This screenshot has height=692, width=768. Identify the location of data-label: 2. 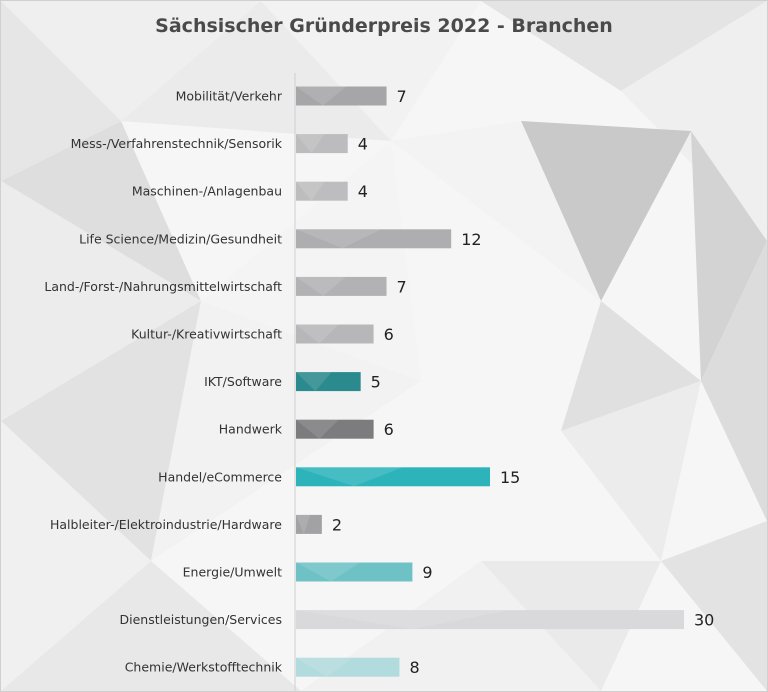
(337, 524).